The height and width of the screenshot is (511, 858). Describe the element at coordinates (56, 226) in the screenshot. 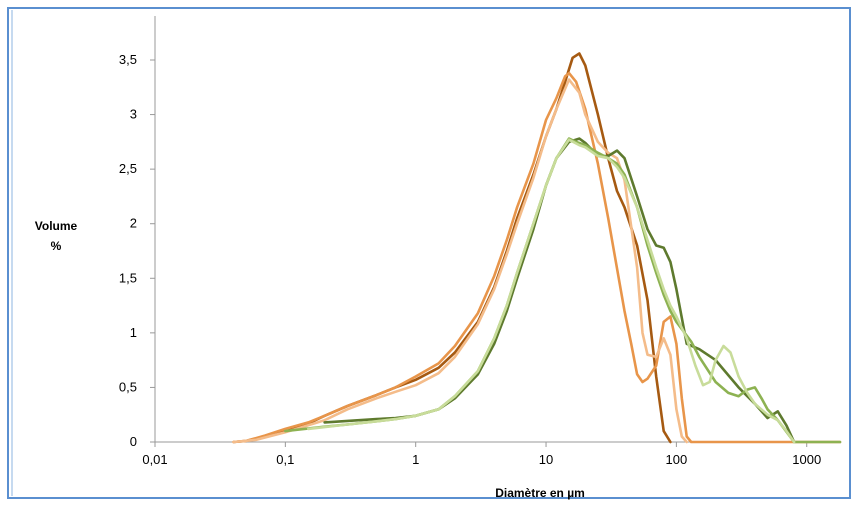

I see `y-axis-label-line1: Volume` at that location.